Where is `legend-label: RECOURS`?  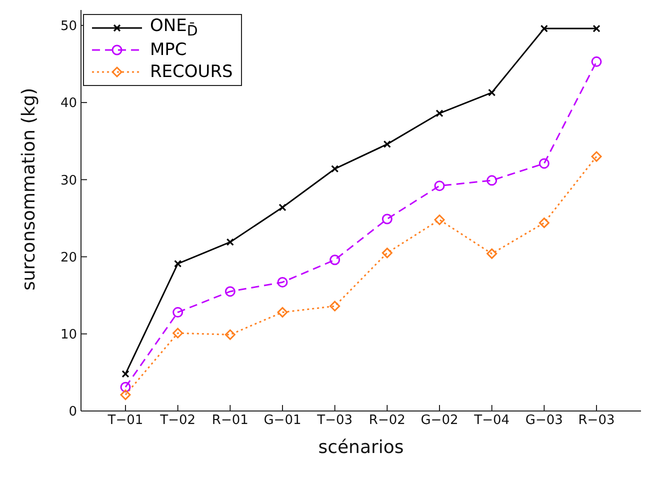 legend-label: RECOURS is located at coordinates (191, 72).